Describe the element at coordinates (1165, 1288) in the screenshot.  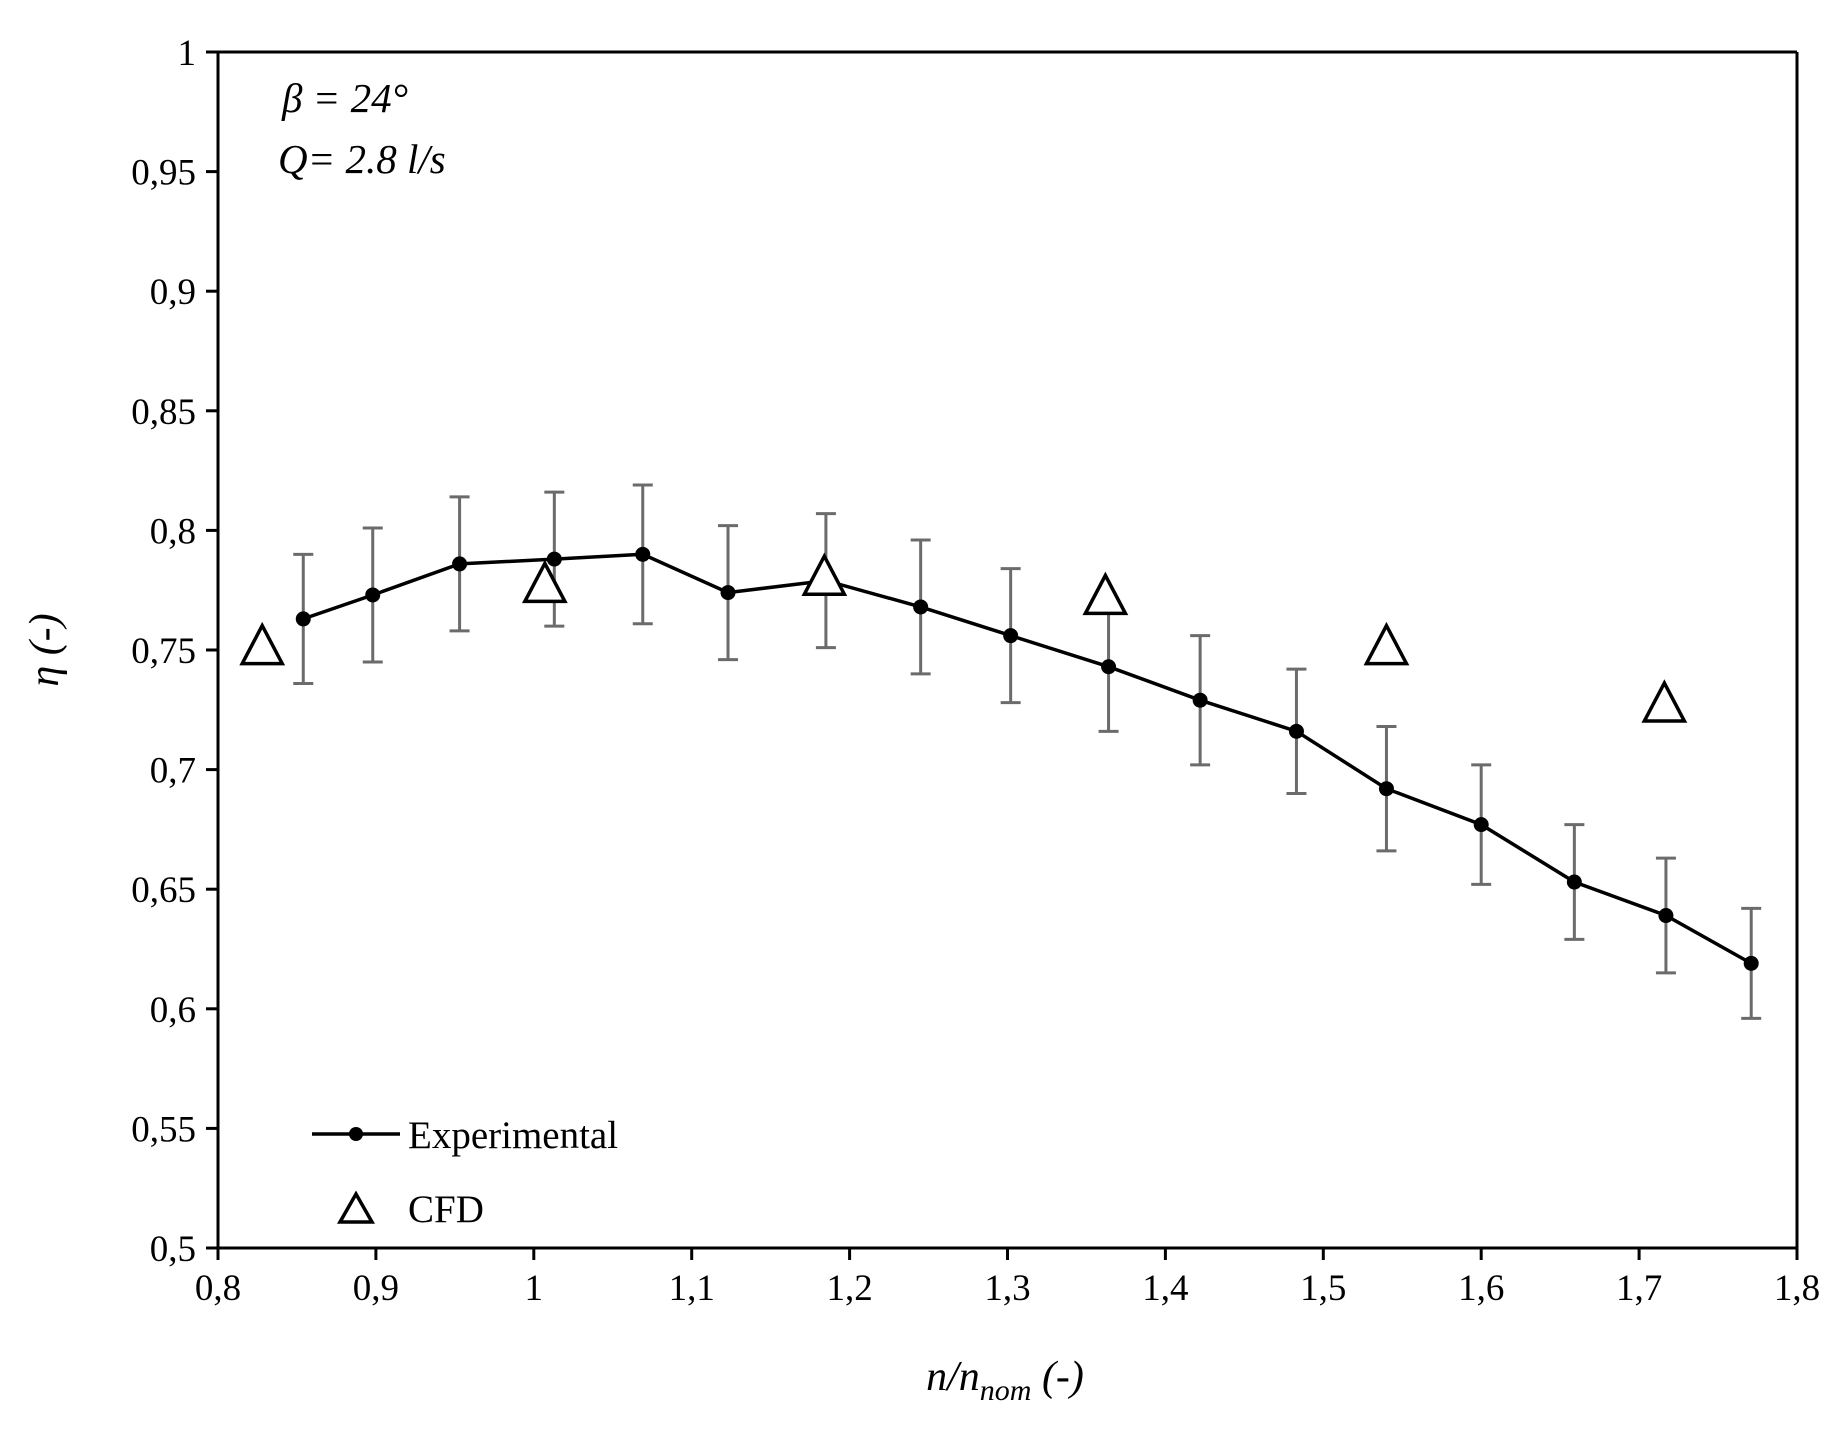
I see `x-tick-label: 1,4` at that location.